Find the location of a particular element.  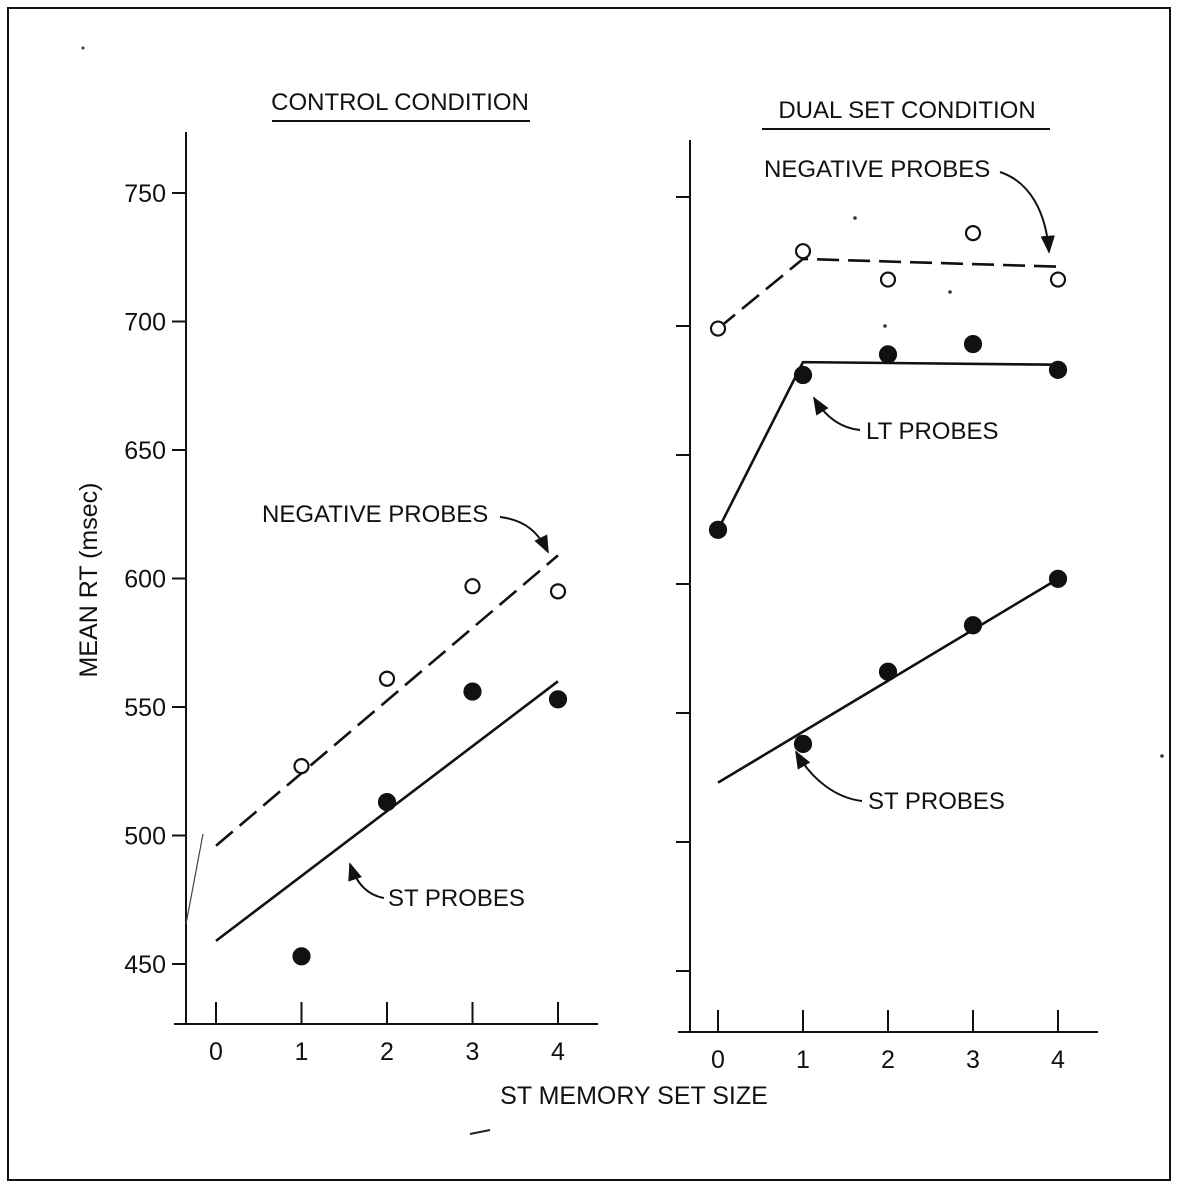

control-fit-lines is located at coordinates (387, 748).